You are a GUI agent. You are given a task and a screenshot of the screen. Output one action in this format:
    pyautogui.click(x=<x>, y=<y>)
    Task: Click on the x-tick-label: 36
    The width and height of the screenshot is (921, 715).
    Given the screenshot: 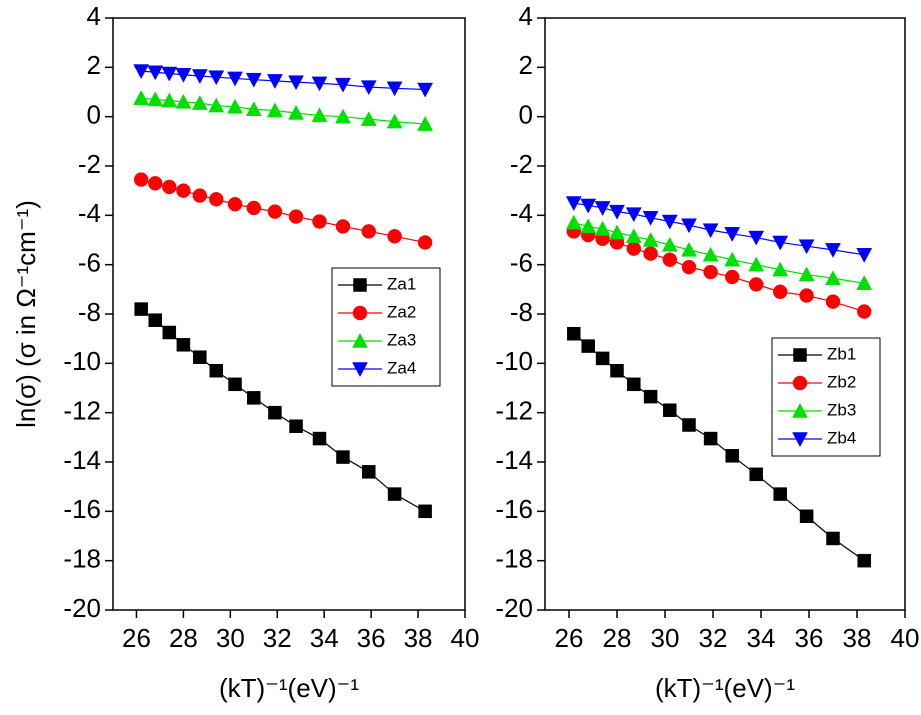 What is the action you would take?
    pyautogui.click(x=809, y=638)
    